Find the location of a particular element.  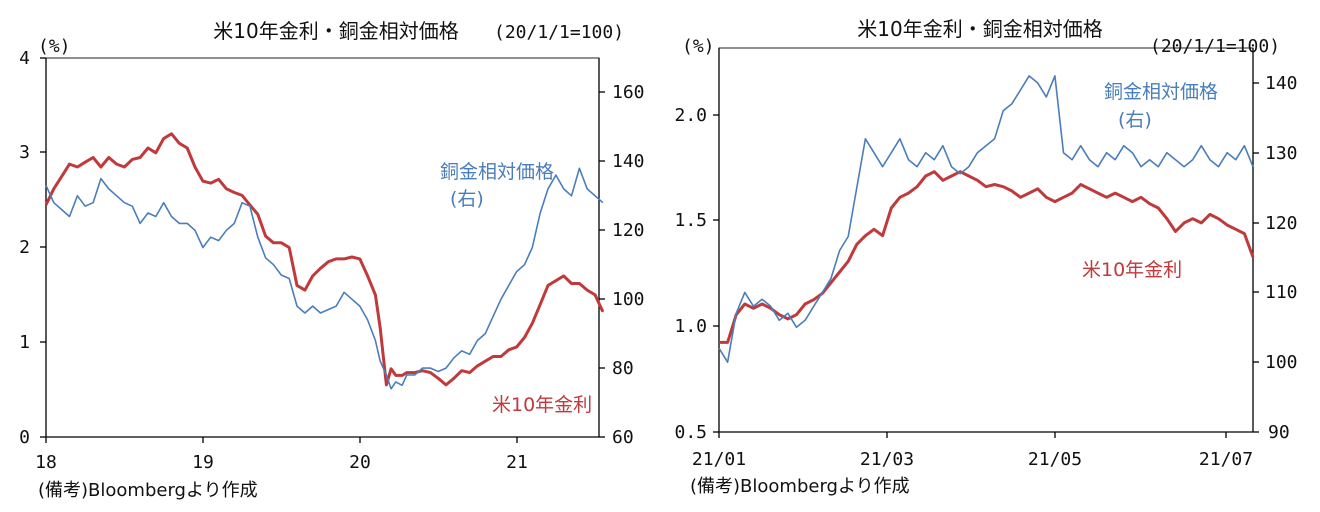

x-axis-ticks-right: 21/01 21/03 21/05 21/07 is located at coordinates (972, 451).